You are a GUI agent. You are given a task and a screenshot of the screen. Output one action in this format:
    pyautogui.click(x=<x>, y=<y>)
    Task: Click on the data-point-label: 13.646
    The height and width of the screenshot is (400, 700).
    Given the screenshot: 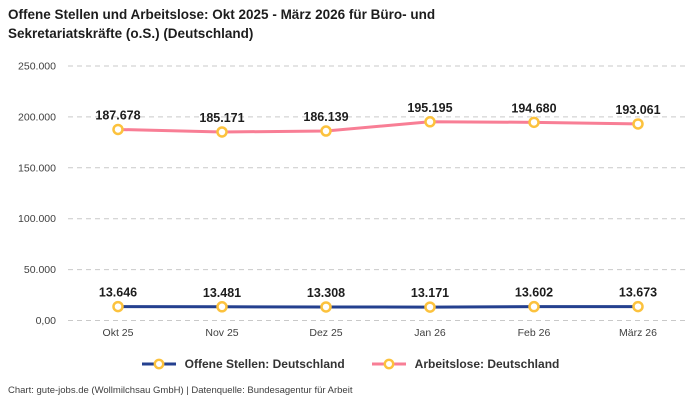 What is the action you would take?
    pyautogui.click(x=118, y=293)
    